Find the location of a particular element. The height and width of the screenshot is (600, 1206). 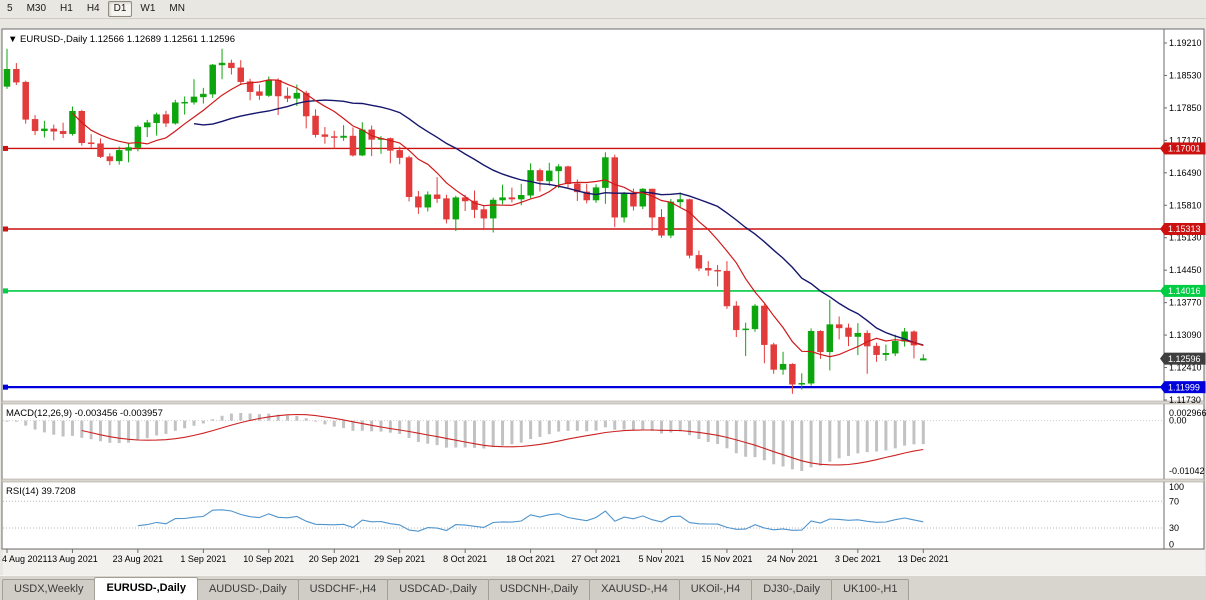

macd-title: MACD(12,26,9) -0.003456 -0.003957 is located at coordinates (84, 413).